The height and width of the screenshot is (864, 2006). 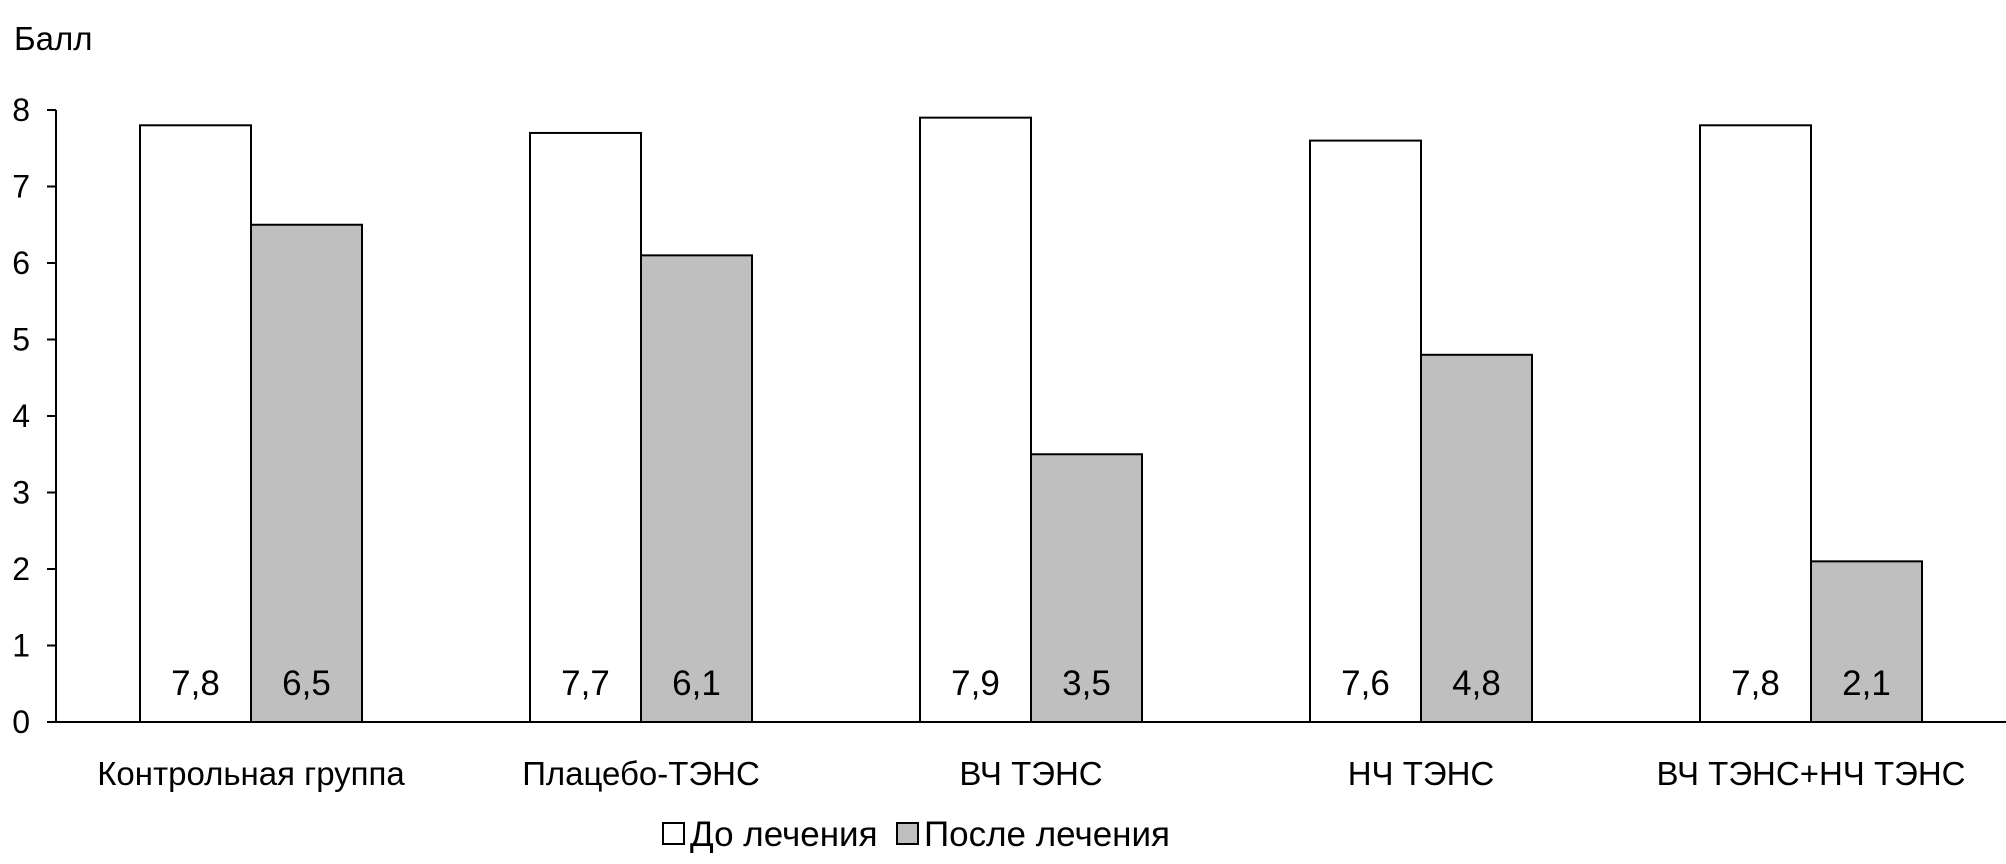 What do you see at coordinates (696, 683) in the screenshot?
I see `bar-value-label: 6,1` at bounding box center [696, 683].